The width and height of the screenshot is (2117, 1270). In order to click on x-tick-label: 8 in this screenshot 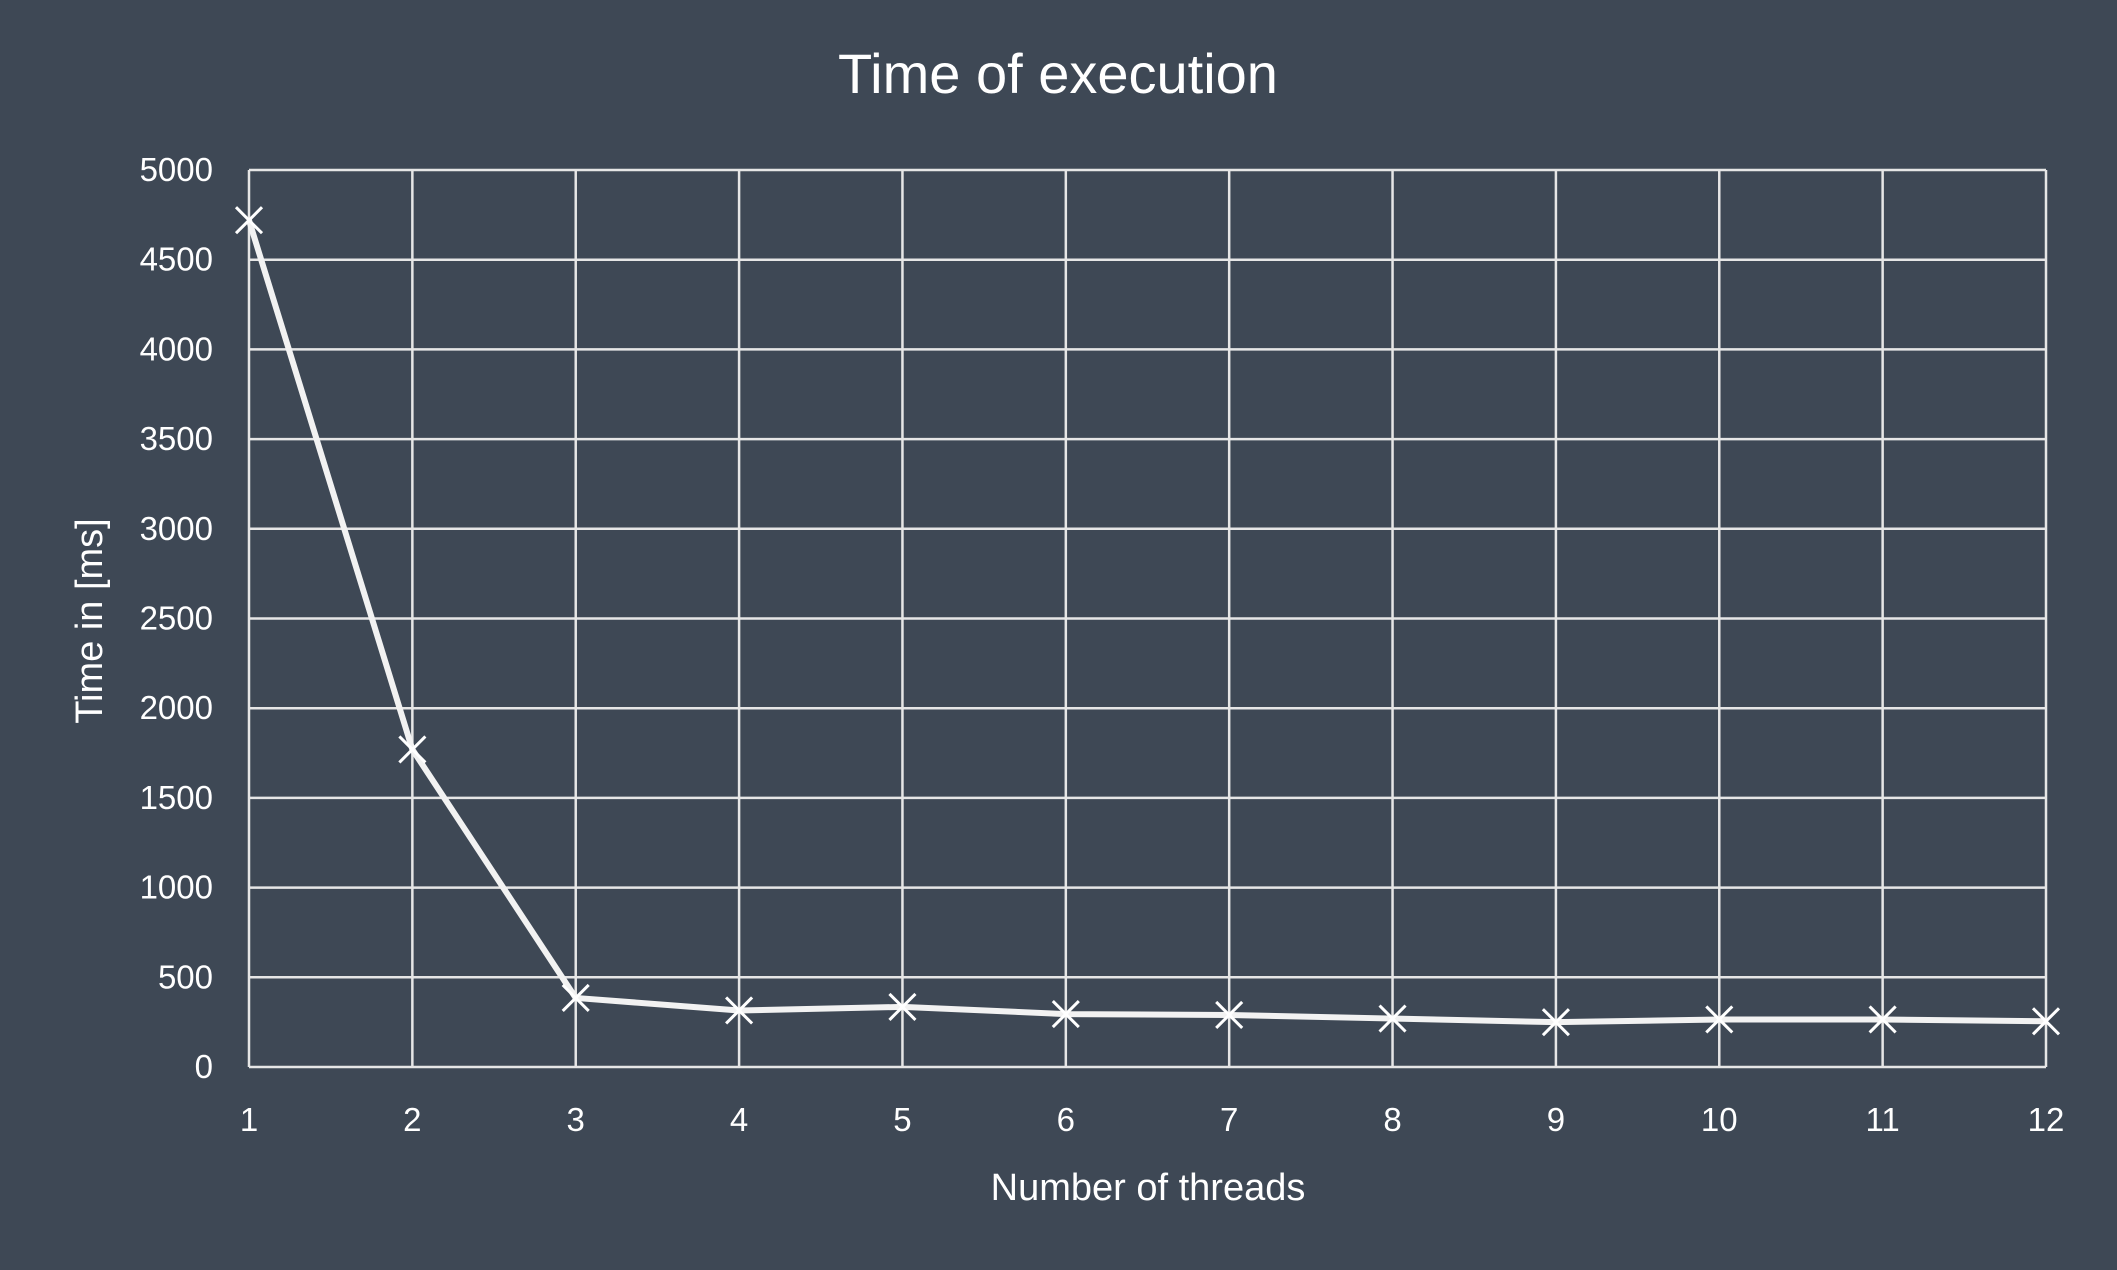, I will do `click(1392, 1119)`.